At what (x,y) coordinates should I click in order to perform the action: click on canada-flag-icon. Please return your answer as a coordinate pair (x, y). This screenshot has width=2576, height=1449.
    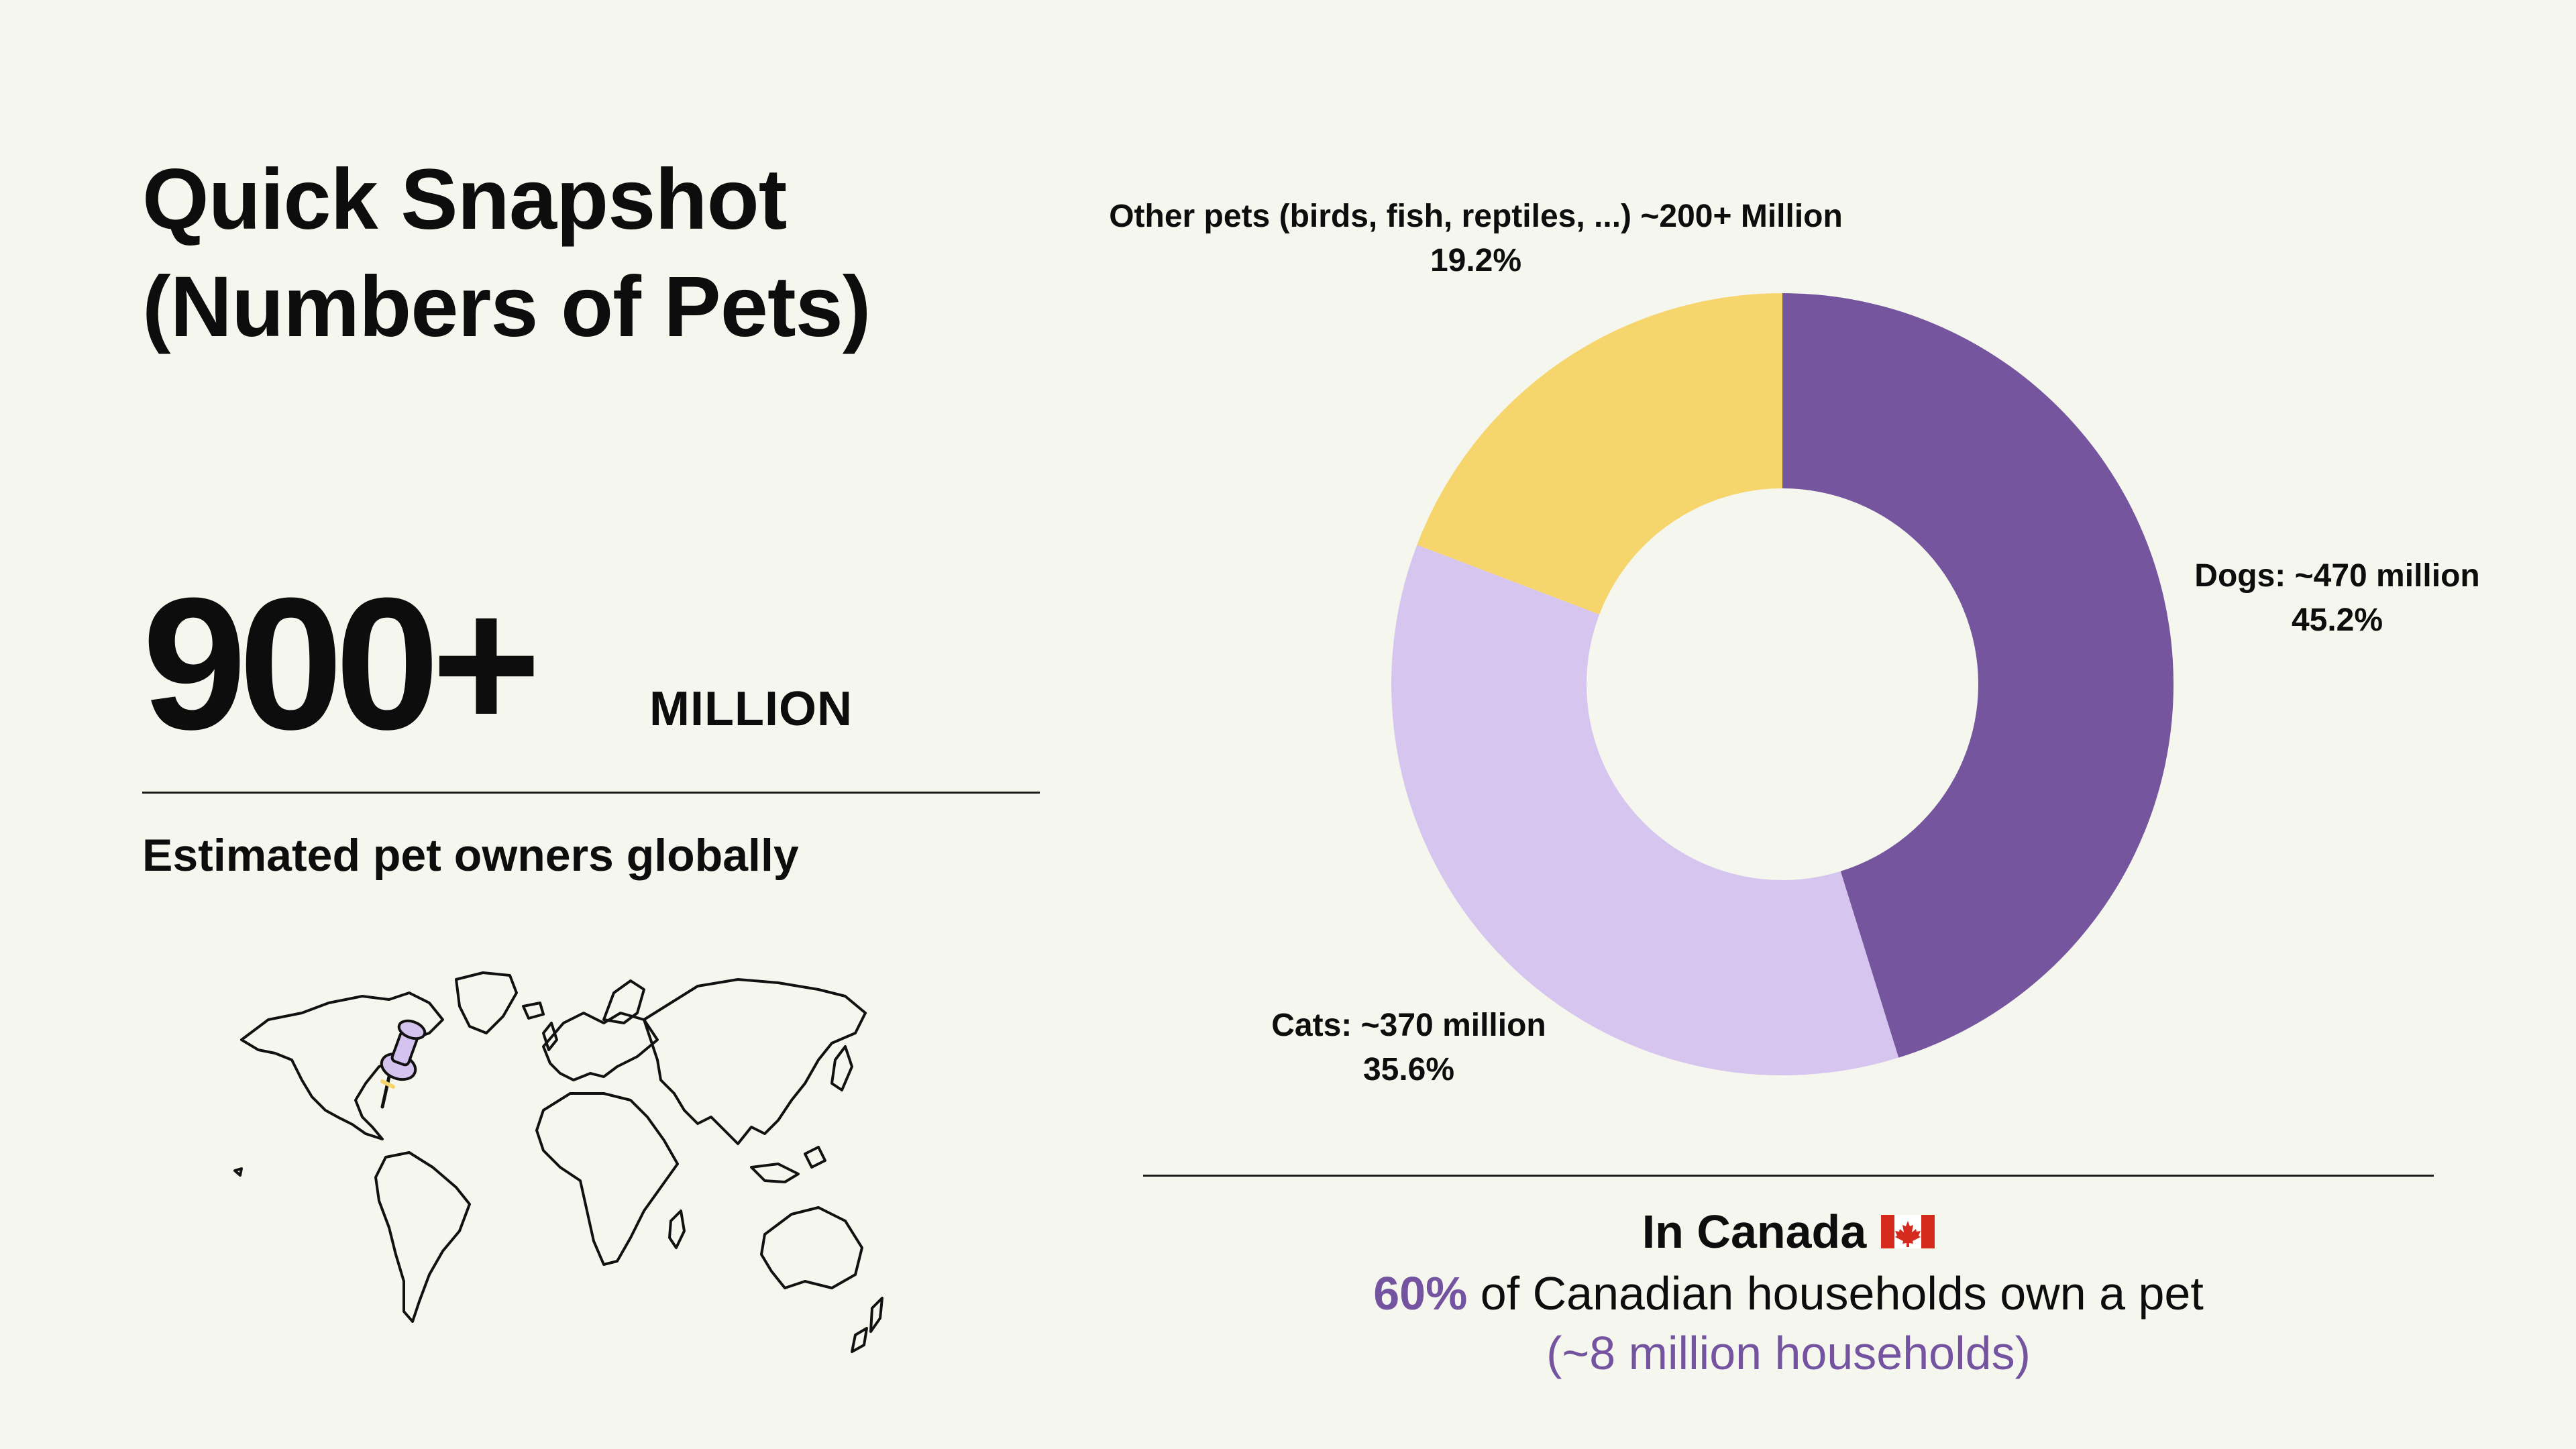
    Looking at the image, I should click on (1908, 1231).